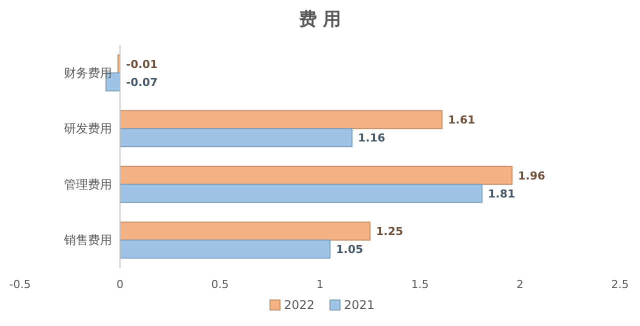  I want to click on y-tick-label: 研发费用, so click(88, 129).